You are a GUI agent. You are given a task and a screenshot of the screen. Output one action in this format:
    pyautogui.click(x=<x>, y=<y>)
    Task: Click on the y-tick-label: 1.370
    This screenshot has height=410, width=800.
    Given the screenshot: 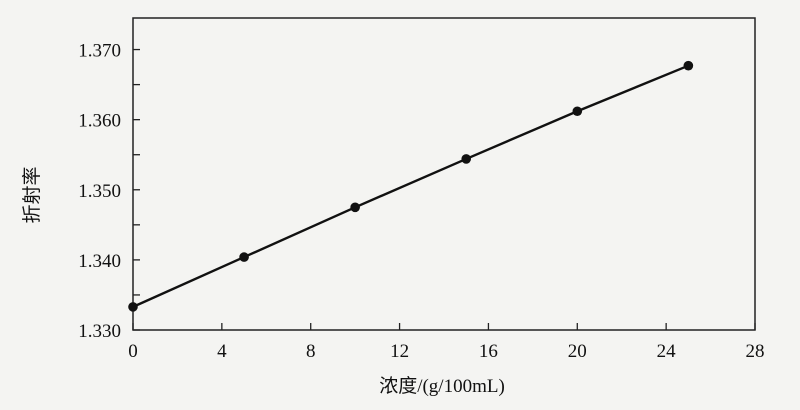 What is the action you would take?
    pyautogui.click(x=99, y=51)
    